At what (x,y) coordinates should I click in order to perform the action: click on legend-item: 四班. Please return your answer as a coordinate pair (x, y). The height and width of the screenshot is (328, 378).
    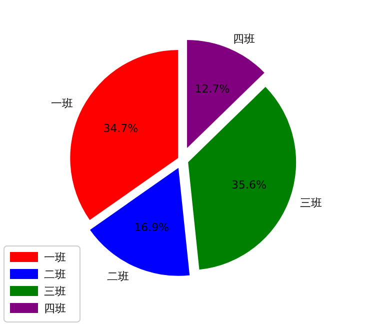
    Looking at the image, I should click on (38, 308).